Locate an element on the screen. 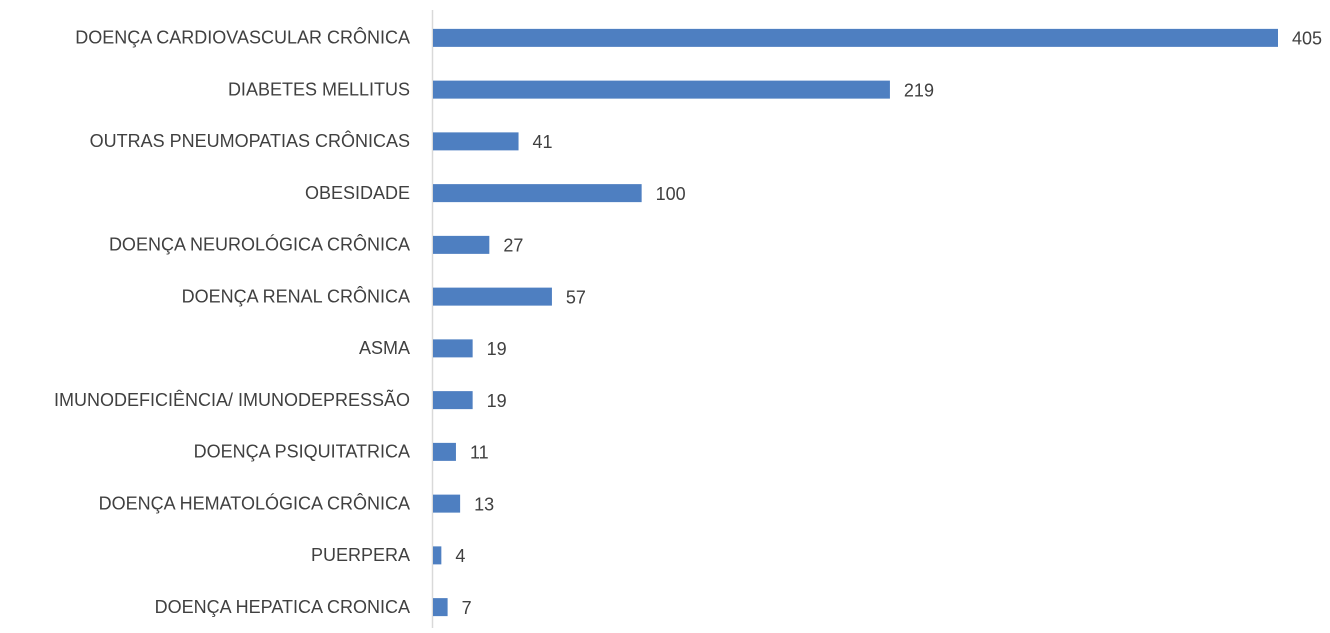 This screenshot has height=633, width=1330. y-tick-label: OUTRAS PNEUMOPATIAS CRÔNICAS is located at coordinates (250, 140).